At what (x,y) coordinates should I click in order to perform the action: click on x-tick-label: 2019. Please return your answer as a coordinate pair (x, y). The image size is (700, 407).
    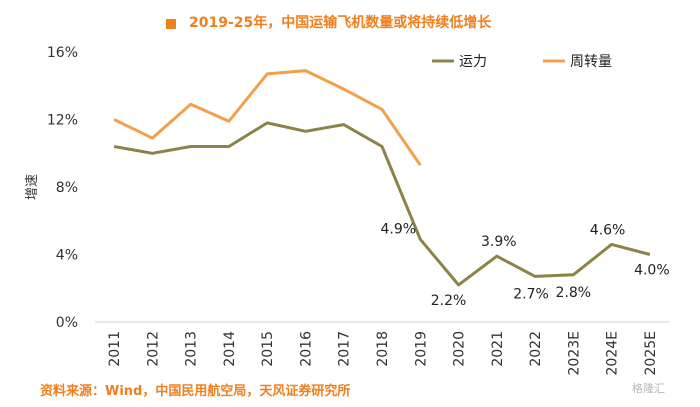
    Looking at the image, I should click on (421, 349).